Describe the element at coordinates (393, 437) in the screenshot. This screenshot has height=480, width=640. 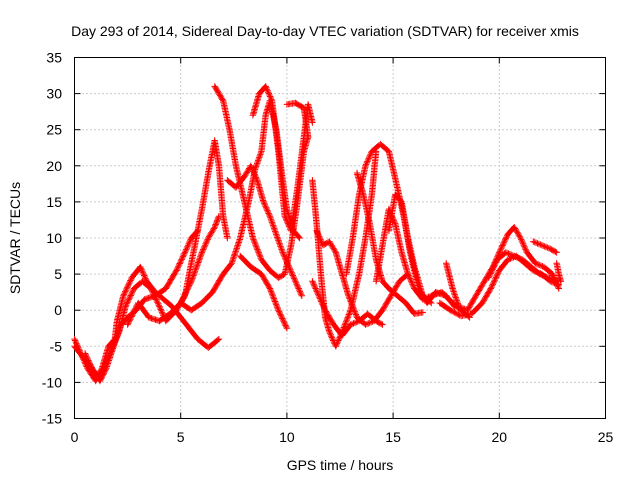
I see `x-tick-label: 15` at that location.